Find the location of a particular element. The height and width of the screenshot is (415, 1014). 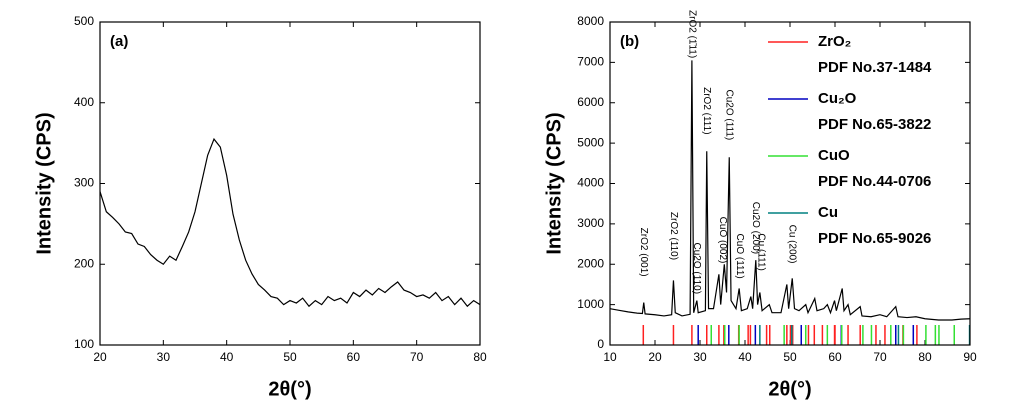

peak-label: CuO (002) is located at coordinates (722, 240).